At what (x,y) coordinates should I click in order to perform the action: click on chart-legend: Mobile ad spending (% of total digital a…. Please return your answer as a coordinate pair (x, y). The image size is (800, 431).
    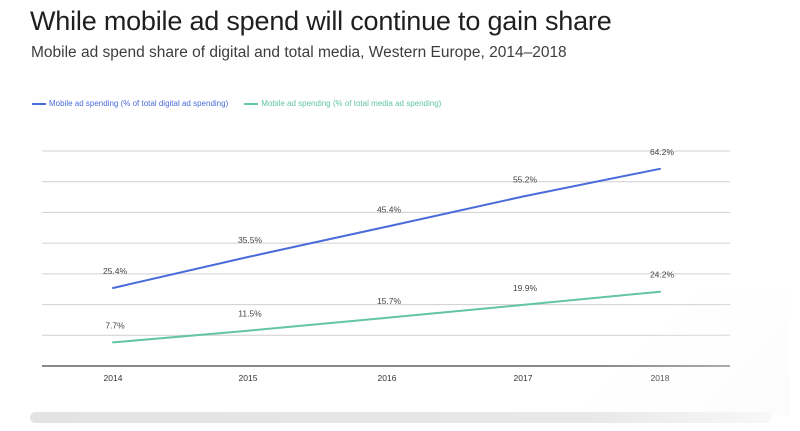
    Looking at the image, I should click on (244, 103).